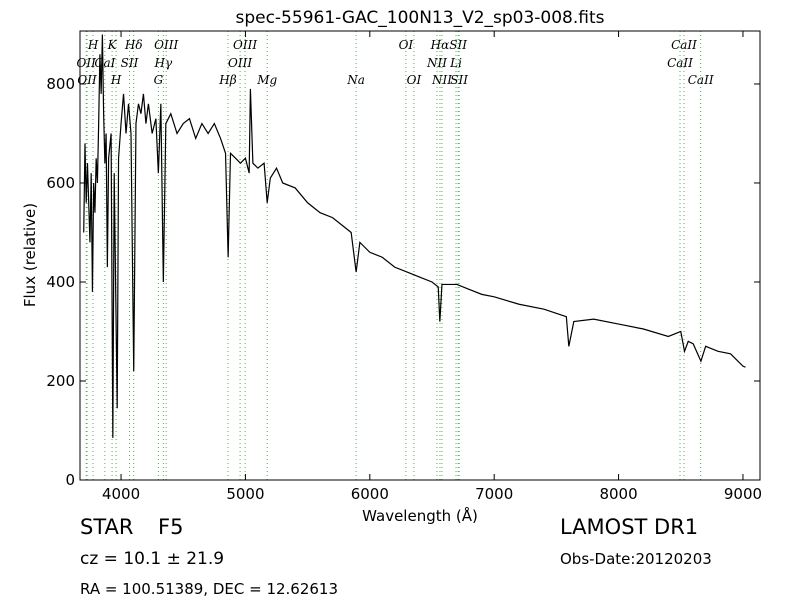 The width and height of the screenshot is (800, 600). I want to click on y-axis-label: Flux (relative), so click(30, 255).